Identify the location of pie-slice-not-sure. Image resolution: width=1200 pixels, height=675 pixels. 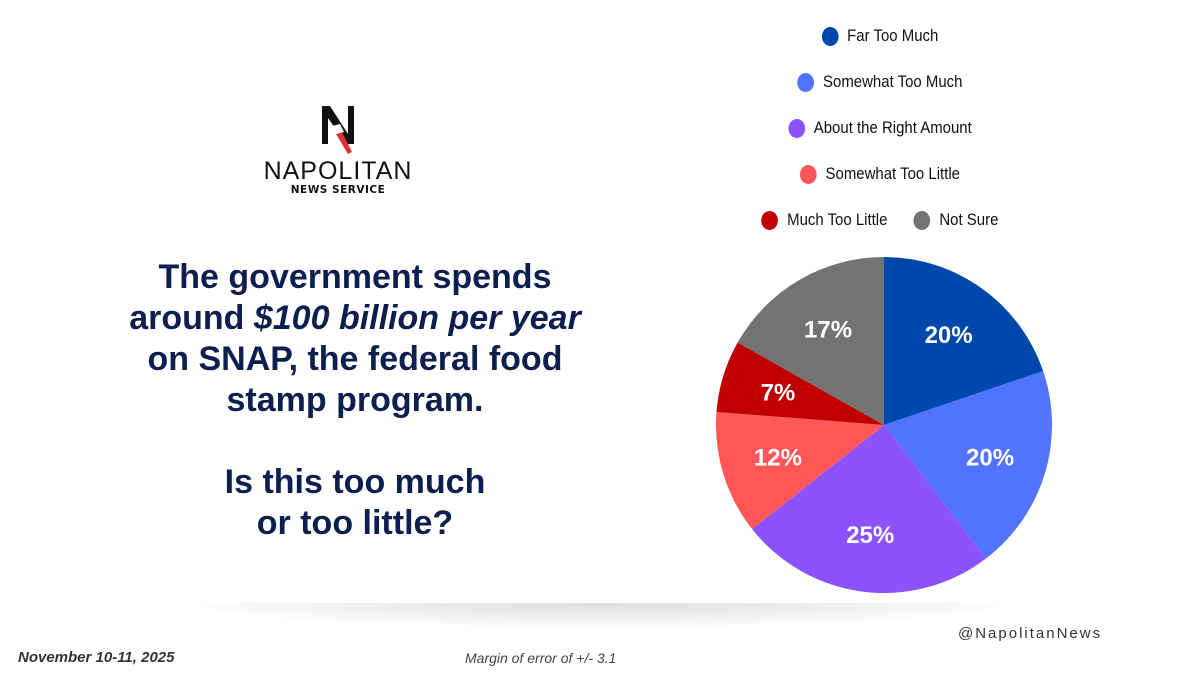
(810, 341).